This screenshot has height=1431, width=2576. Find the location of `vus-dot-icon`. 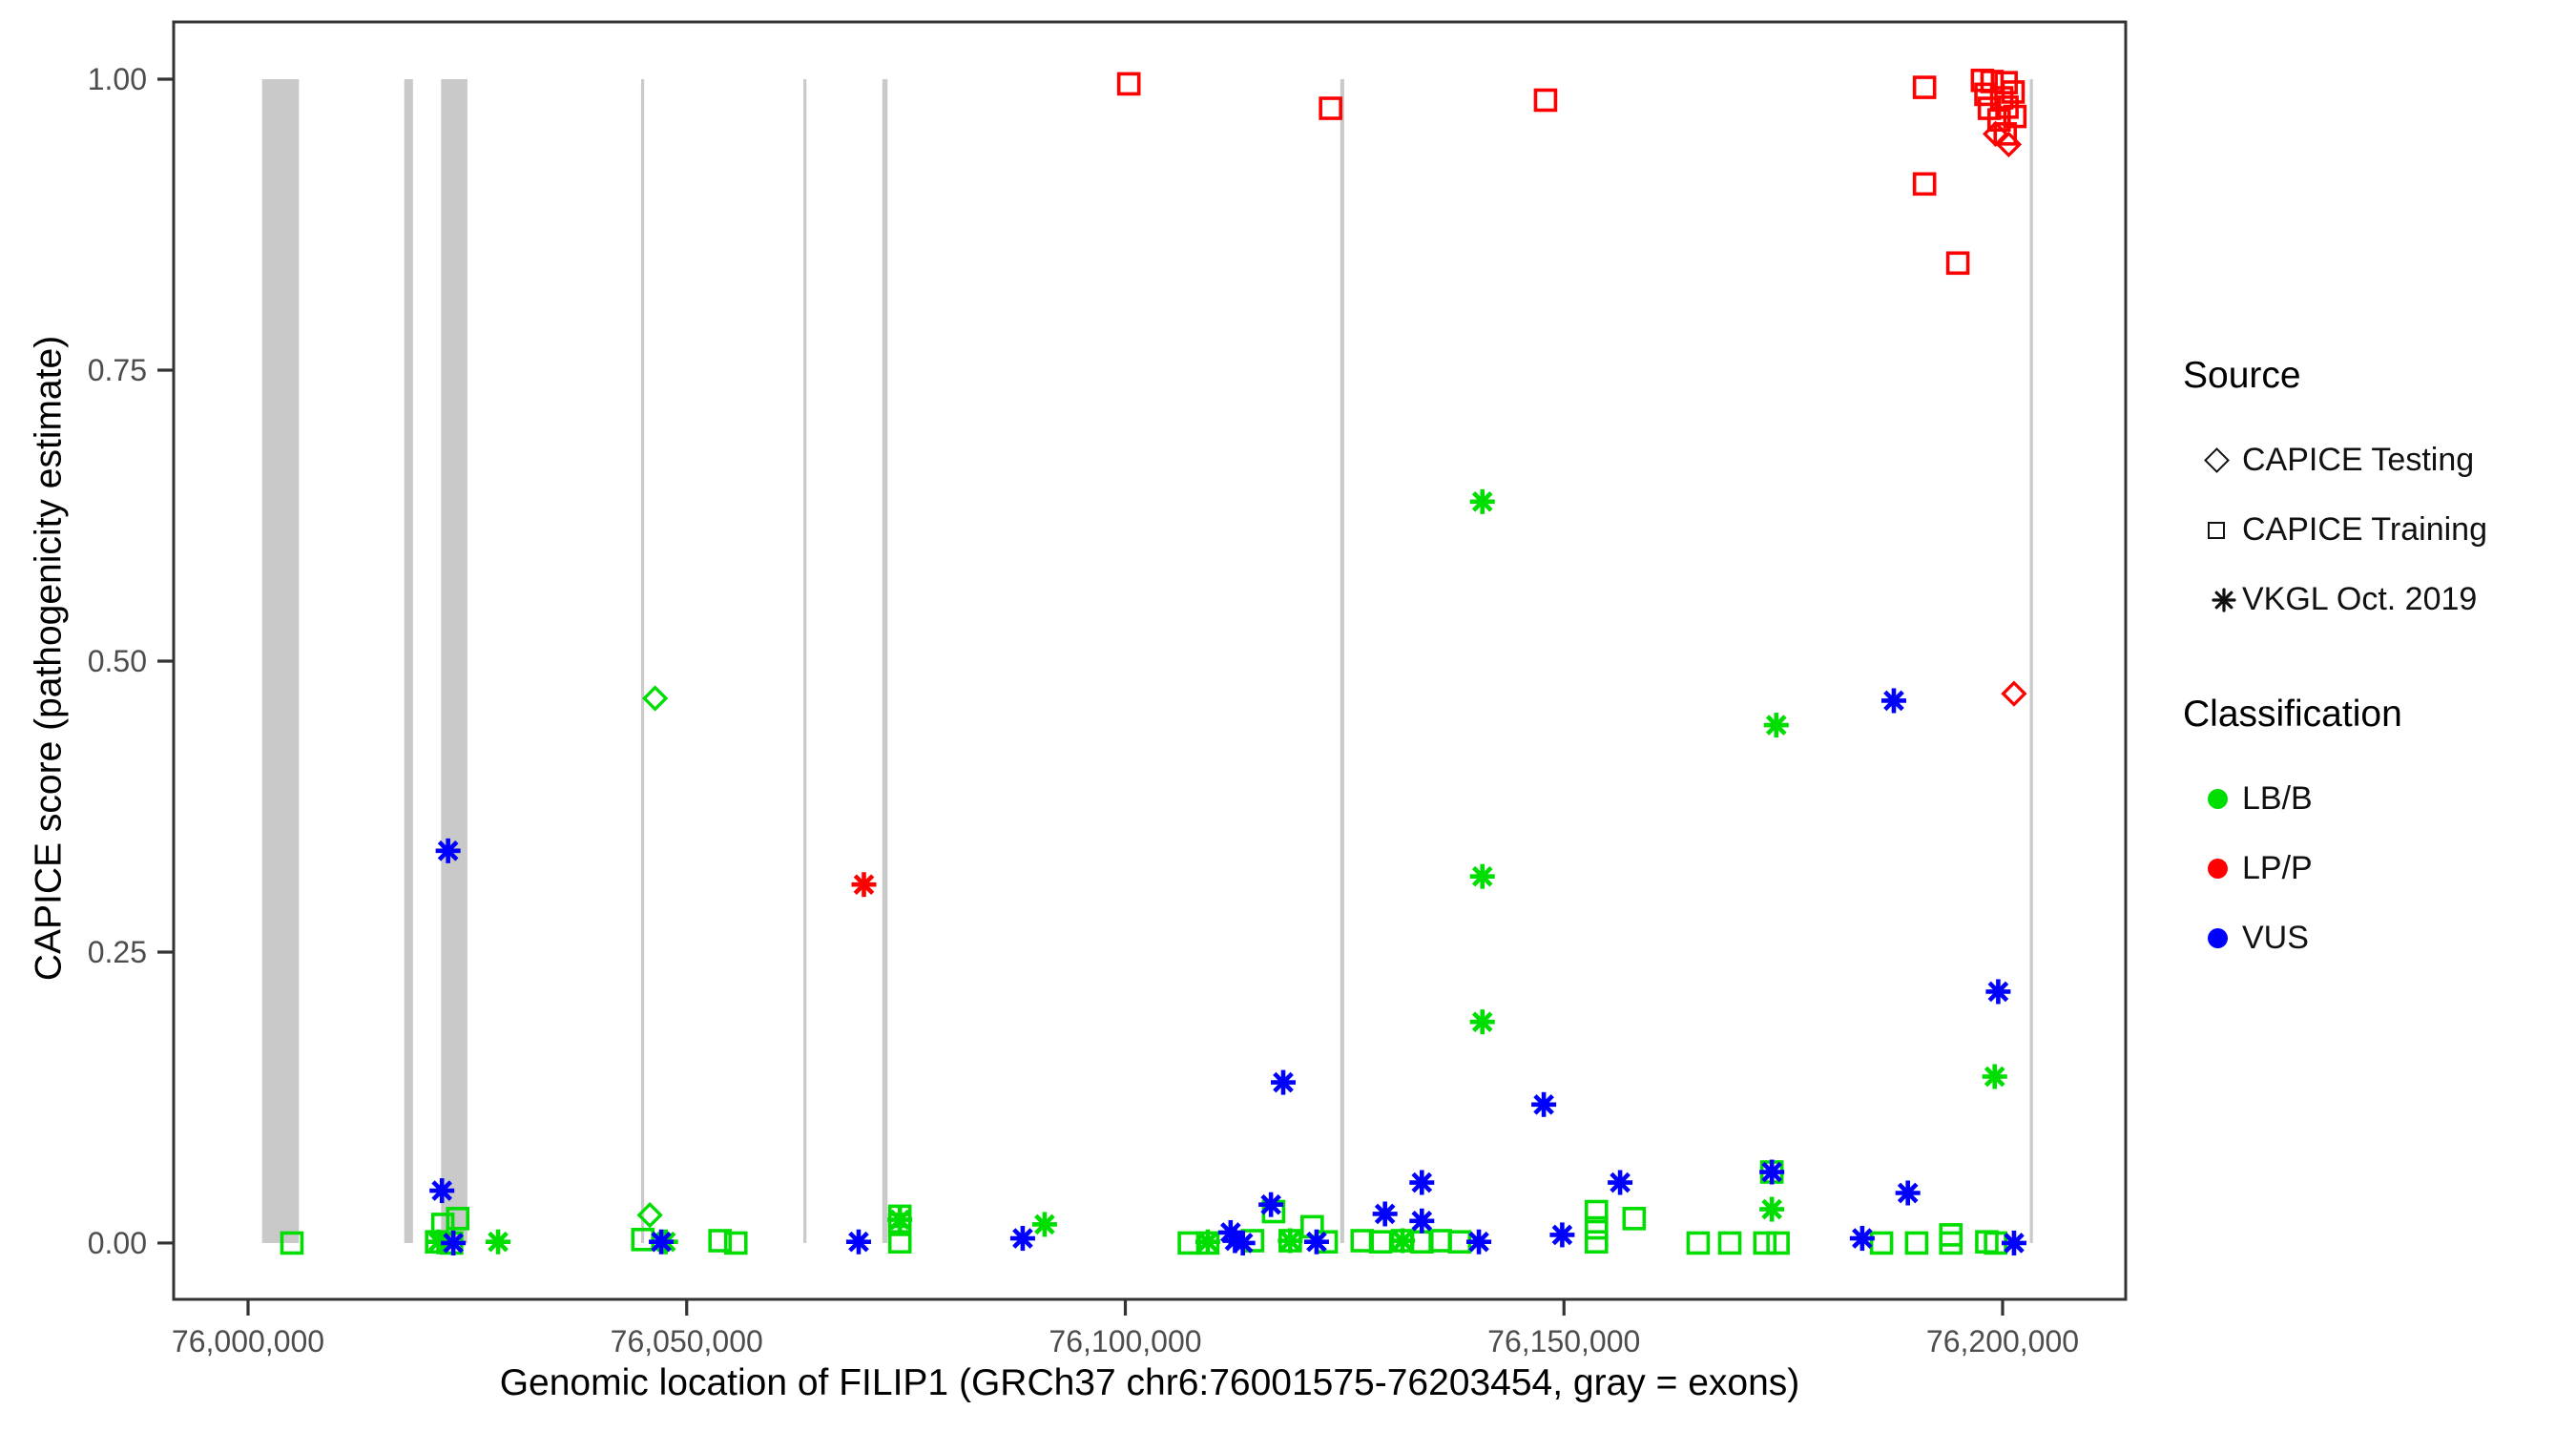

vus-dot-icon is located at coordinates (2218, 938).